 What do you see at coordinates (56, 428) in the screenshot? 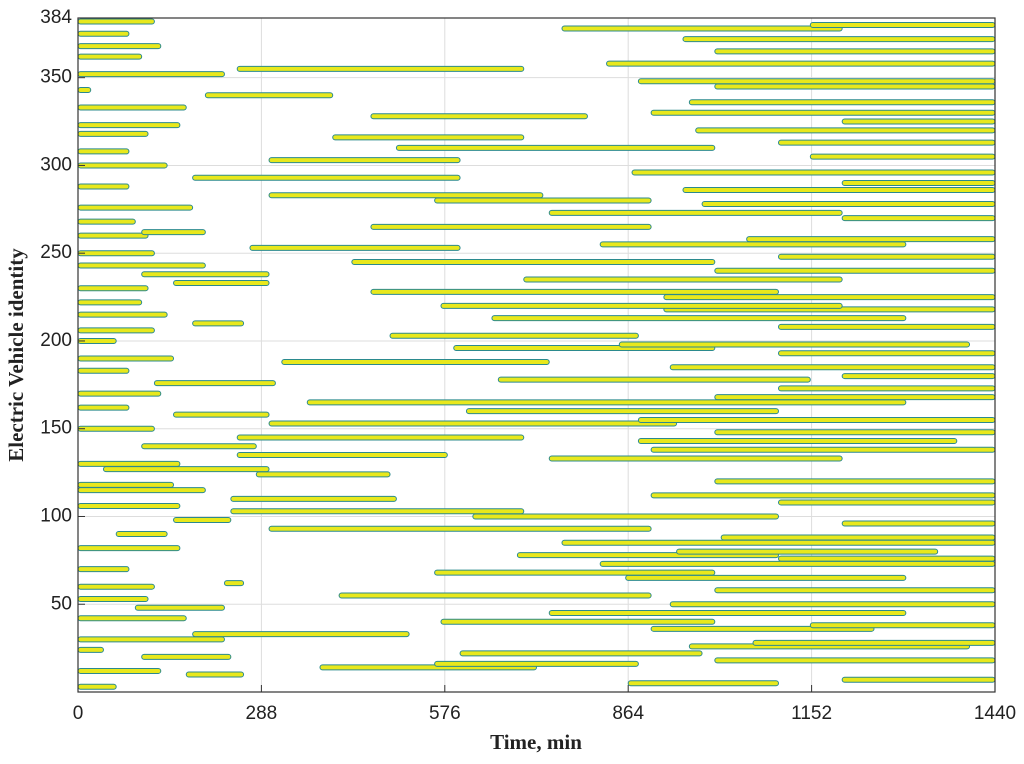
I see `y-tick-label: 150` at bounding box center [56, 428].